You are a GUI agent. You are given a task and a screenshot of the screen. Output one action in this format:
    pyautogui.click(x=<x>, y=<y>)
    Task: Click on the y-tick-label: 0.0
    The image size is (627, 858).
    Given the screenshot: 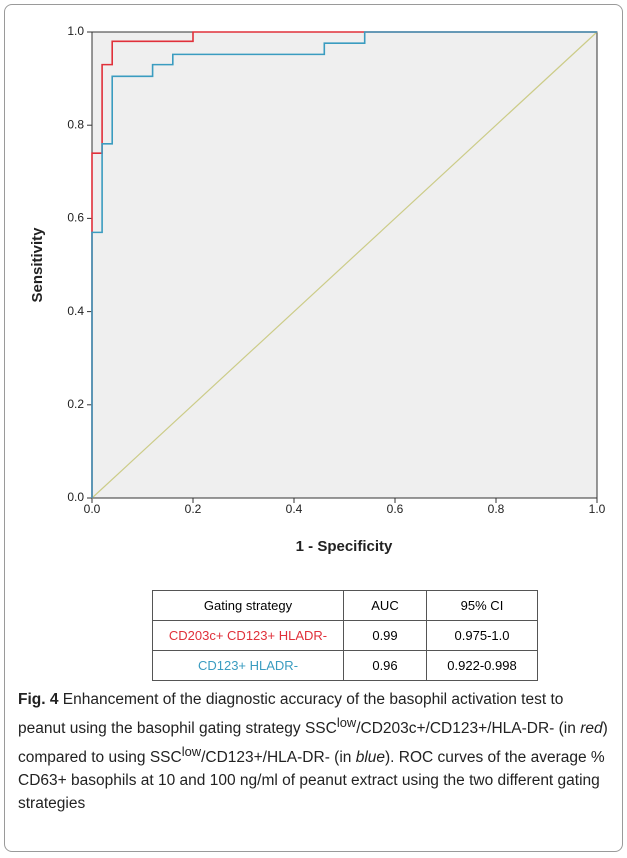 What is the action you would take?
    pyautogui.click(x=75, y=497)
    